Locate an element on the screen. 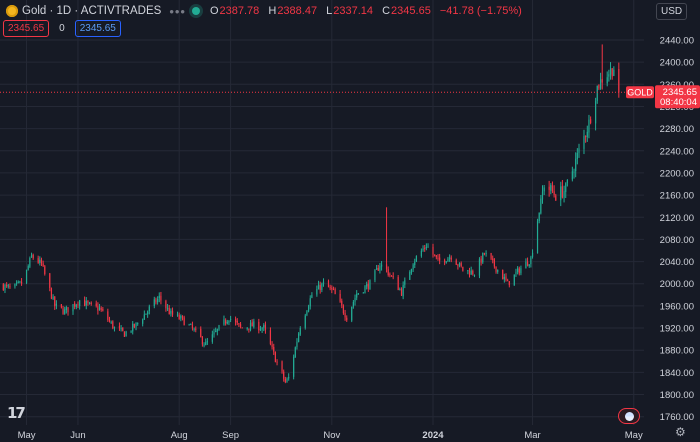  sell-button: 2345.65 is located at coordinates (26, 28).